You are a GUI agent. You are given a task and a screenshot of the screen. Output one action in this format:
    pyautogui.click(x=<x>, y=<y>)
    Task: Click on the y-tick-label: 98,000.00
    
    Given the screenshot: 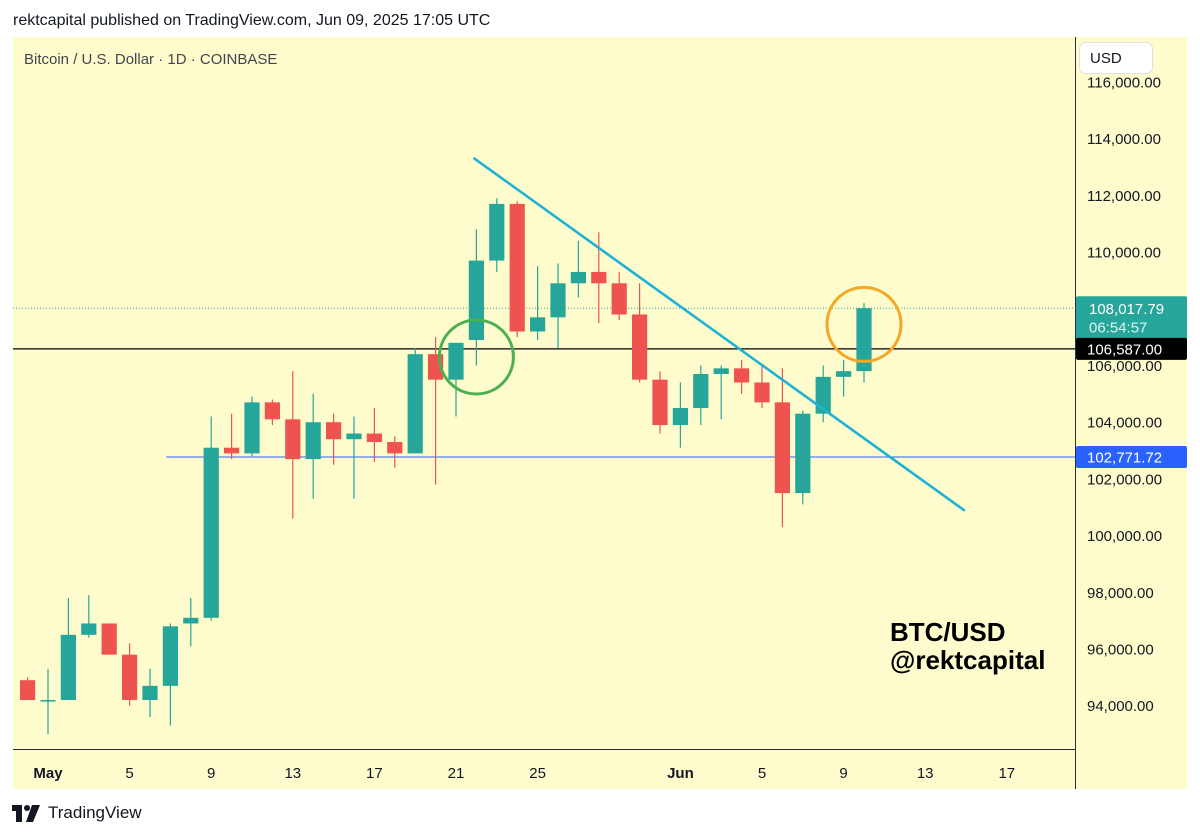 What is the action you would take?
    pyautogui.click(x=1120, y=593)
    